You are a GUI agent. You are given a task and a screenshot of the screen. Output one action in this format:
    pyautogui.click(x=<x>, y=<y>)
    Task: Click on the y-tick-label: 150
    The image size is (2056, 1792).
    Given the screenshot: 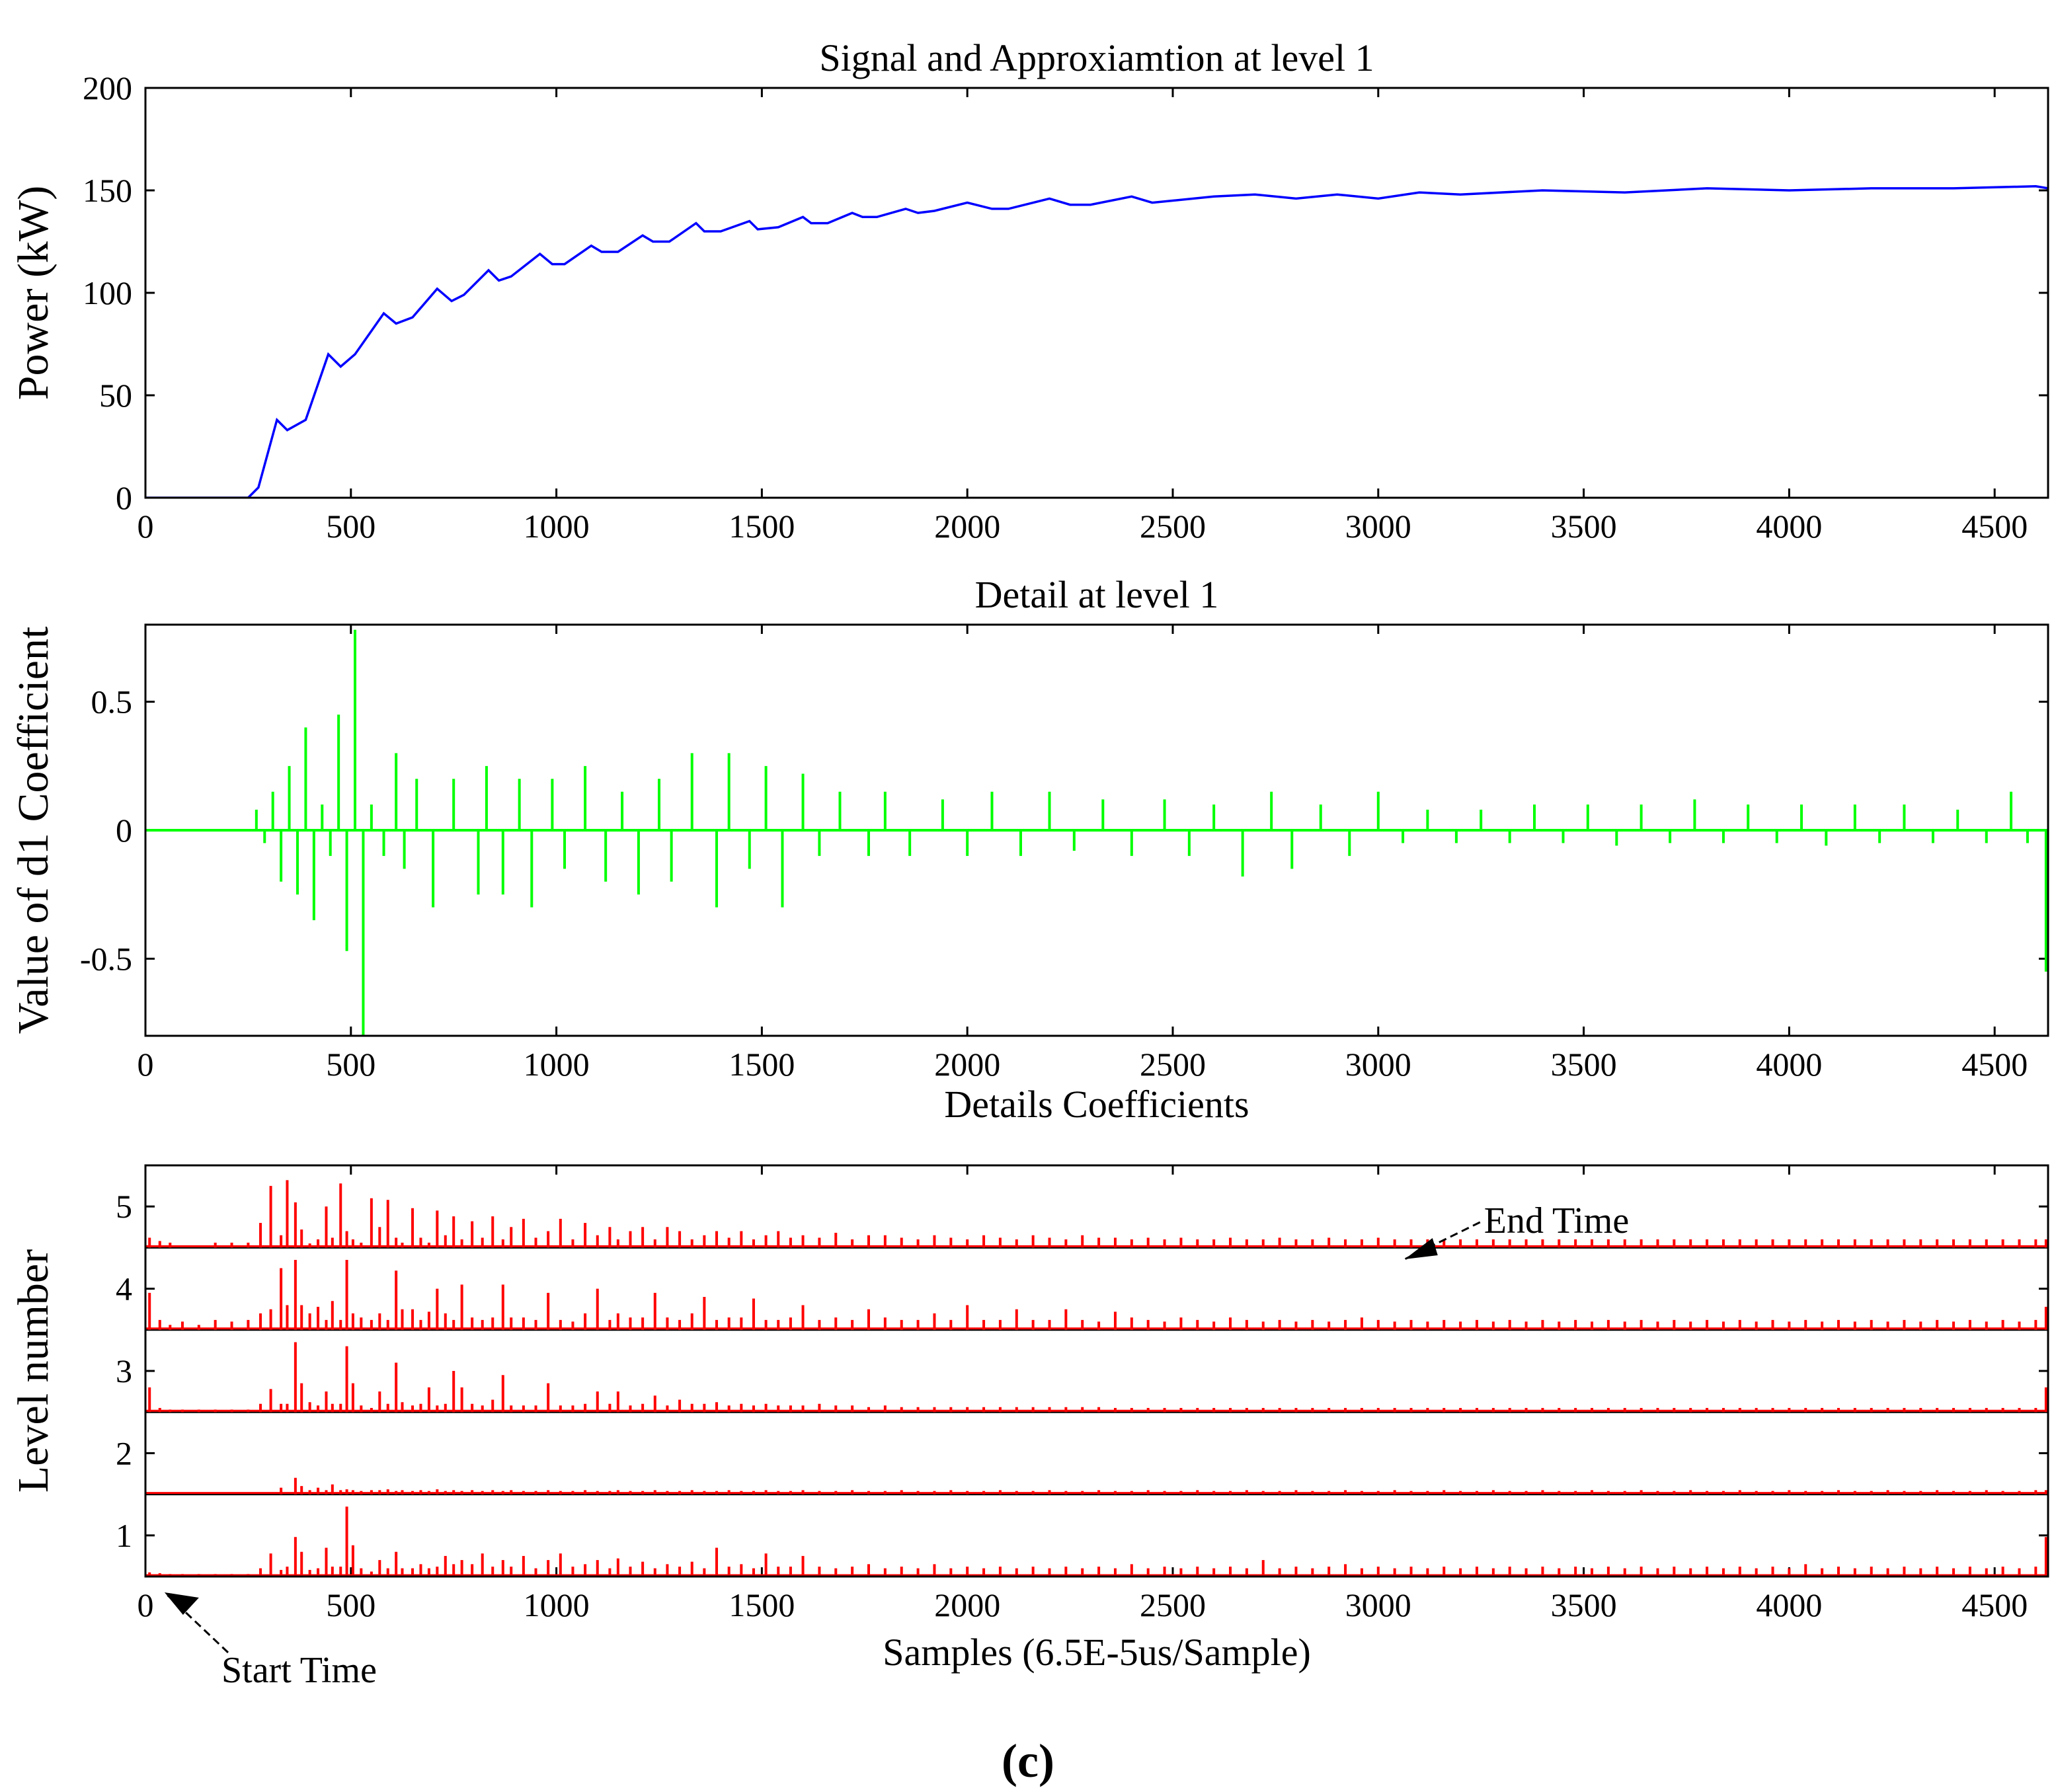 What is the action you would take?
    pyautogui.click(x=107, y=190)
    